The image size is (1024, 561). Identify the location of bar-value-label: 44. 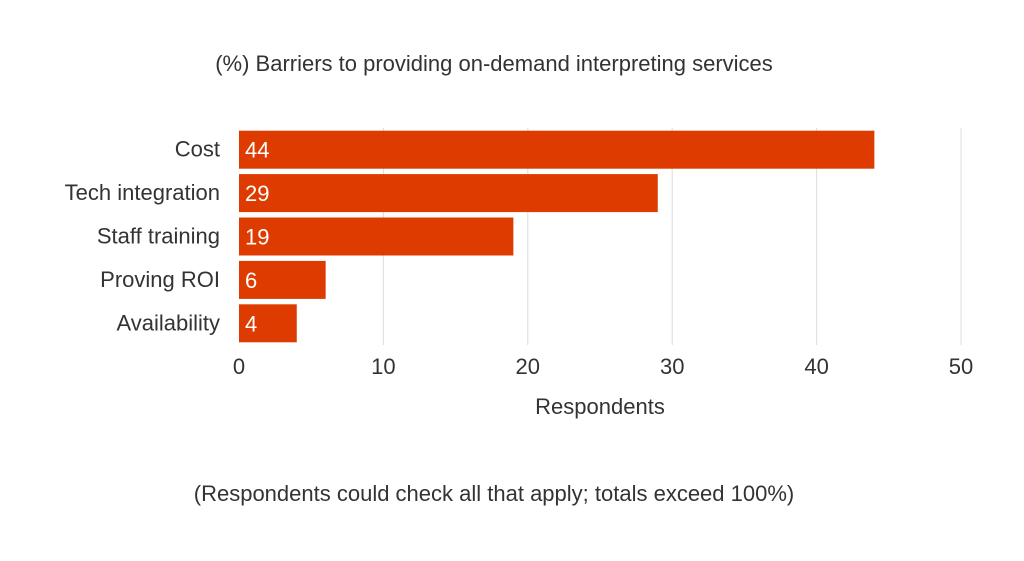
(257, 150).